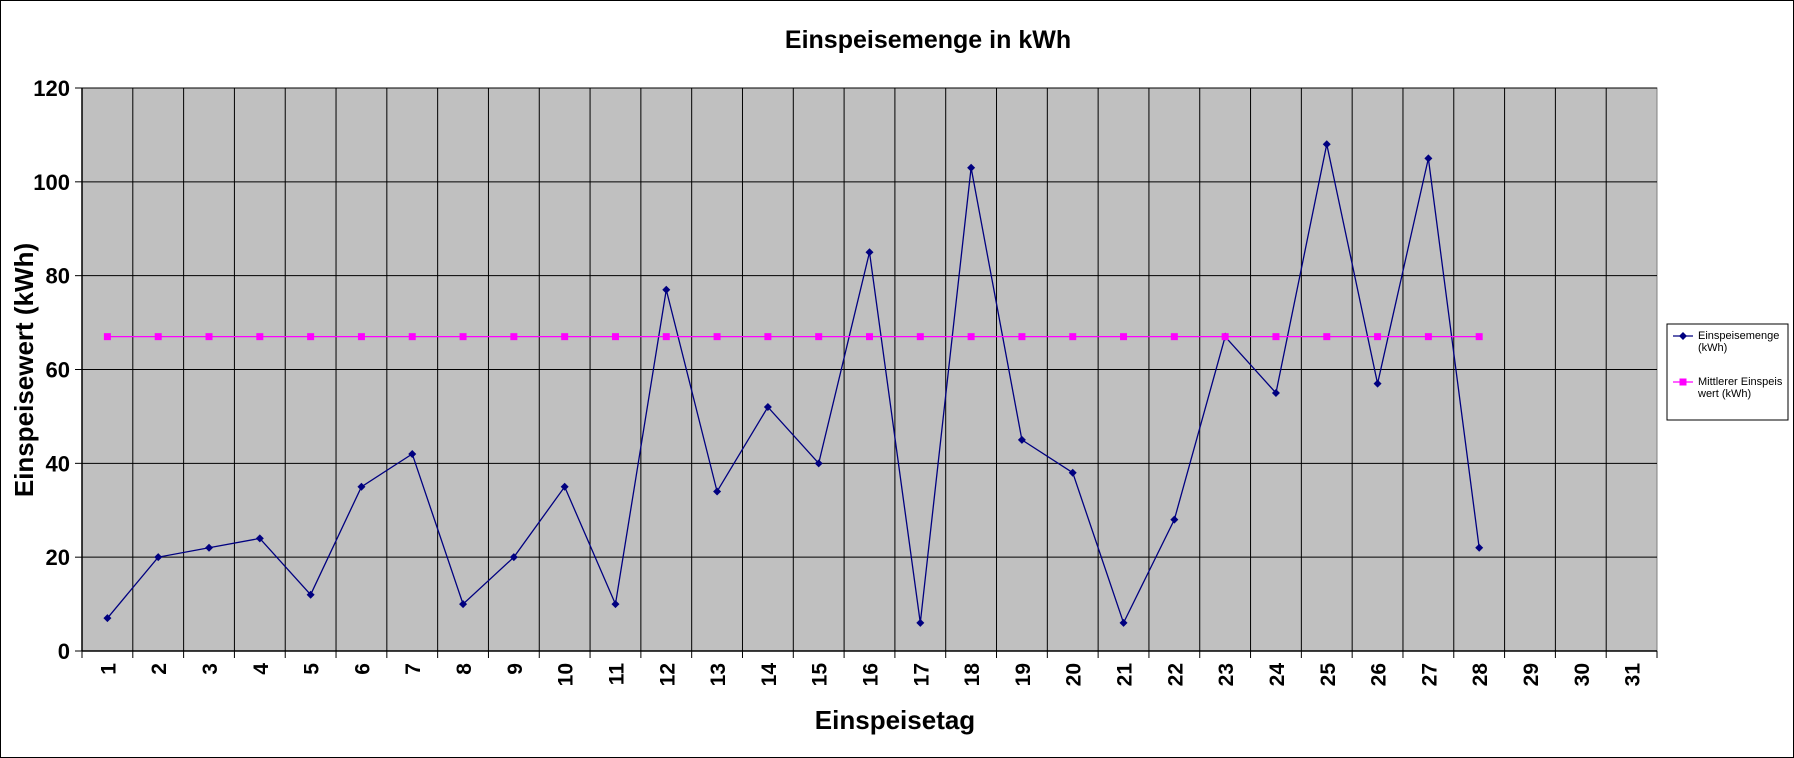  Describe the element at coordinates (362, 669) in the screenshot. I see `x-tick-label: 6` at that location.